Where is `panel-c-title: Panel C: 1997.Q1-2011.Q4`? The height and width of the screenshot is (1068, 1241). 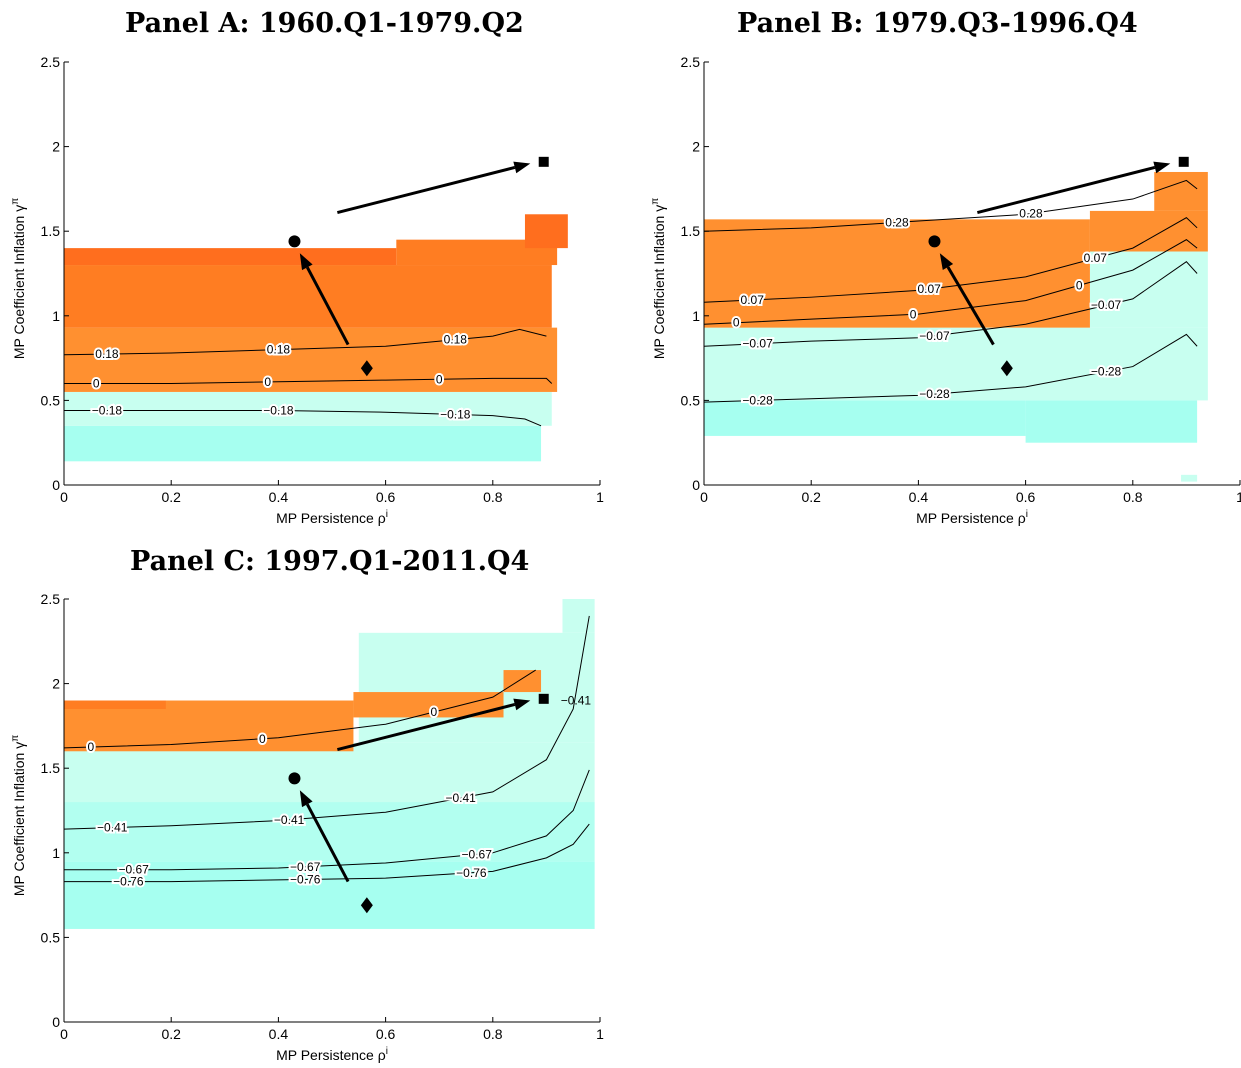
panel-c-title: Panel C: 1997.Q1-2011.Q4 is located at coordinates (330, 561).